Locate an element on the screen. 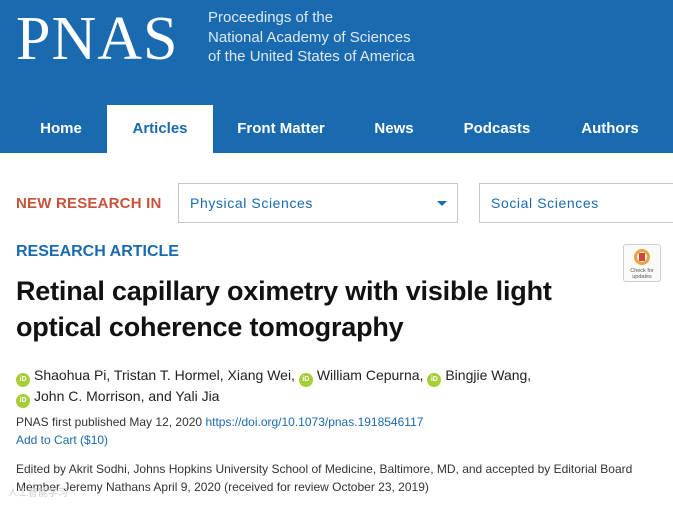 This screenshot has height=505, width=673. tagline-line-2: National Academy of Sciences is located at coordinates (309, 37).